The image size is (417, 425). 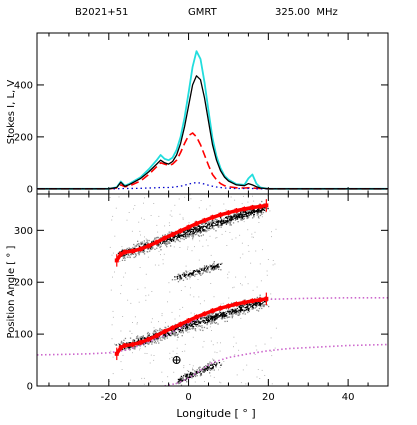 I want to click on x-tick-label: 0, so click(x=188, y=397).